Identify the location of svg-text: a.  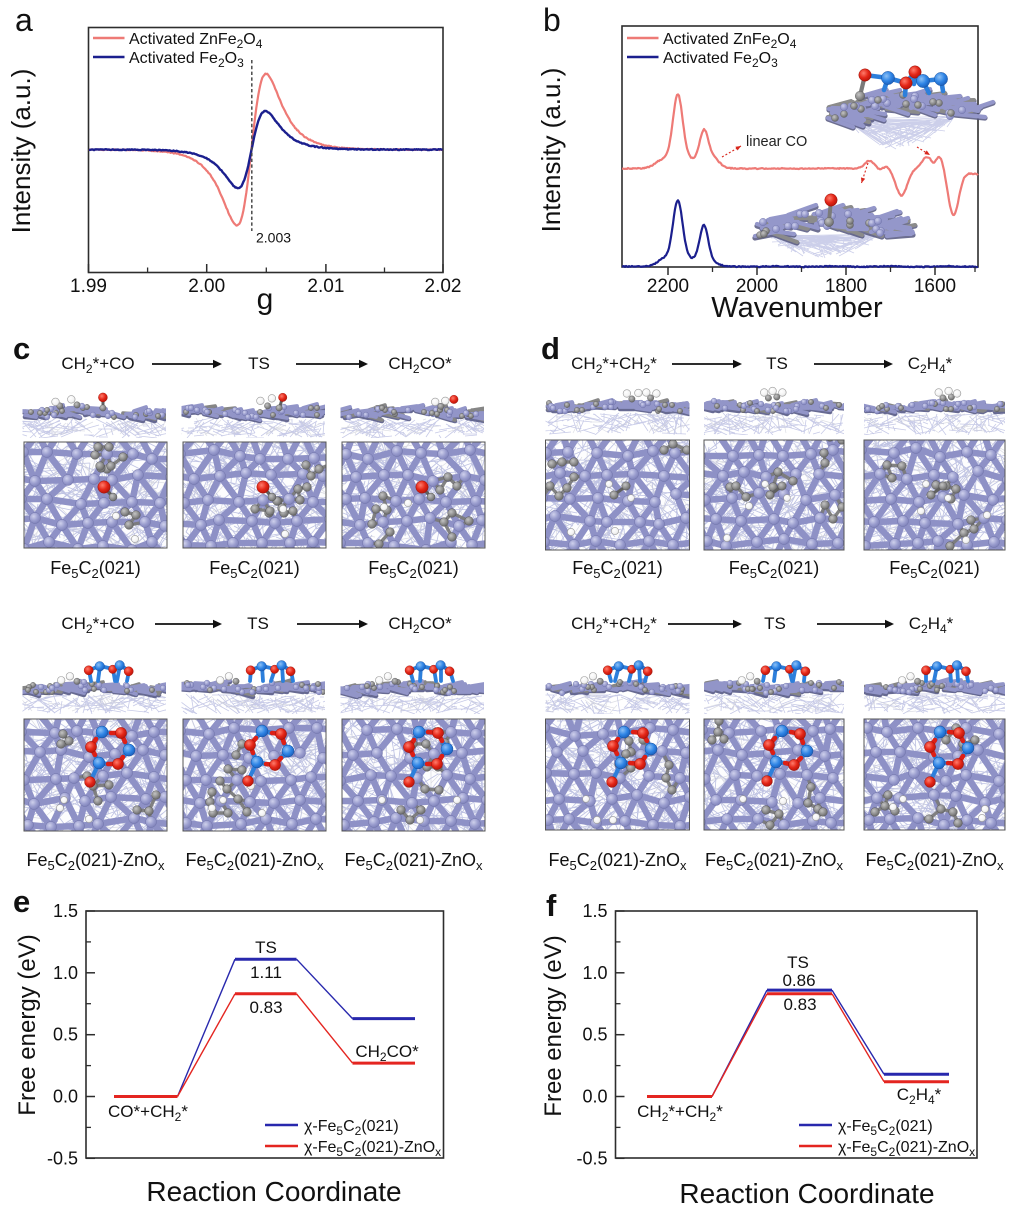
(24, 20).